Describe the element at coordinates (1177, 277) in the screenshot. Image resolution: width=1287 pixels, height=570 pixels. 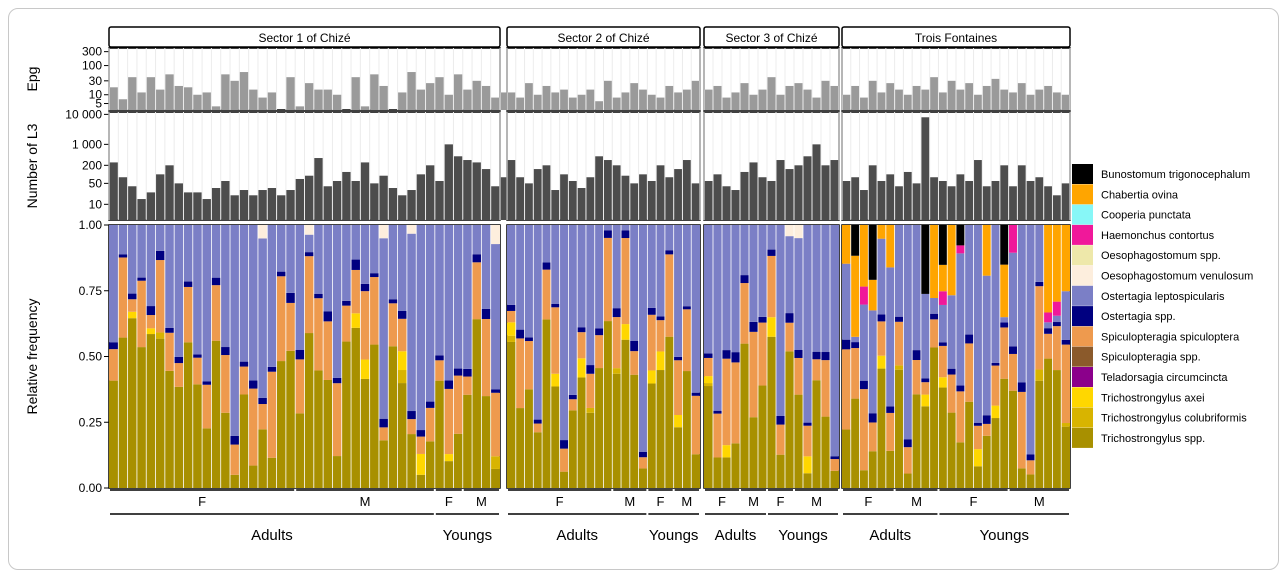
I see `legend-label: Oesophagostomum venulosum` at that location.